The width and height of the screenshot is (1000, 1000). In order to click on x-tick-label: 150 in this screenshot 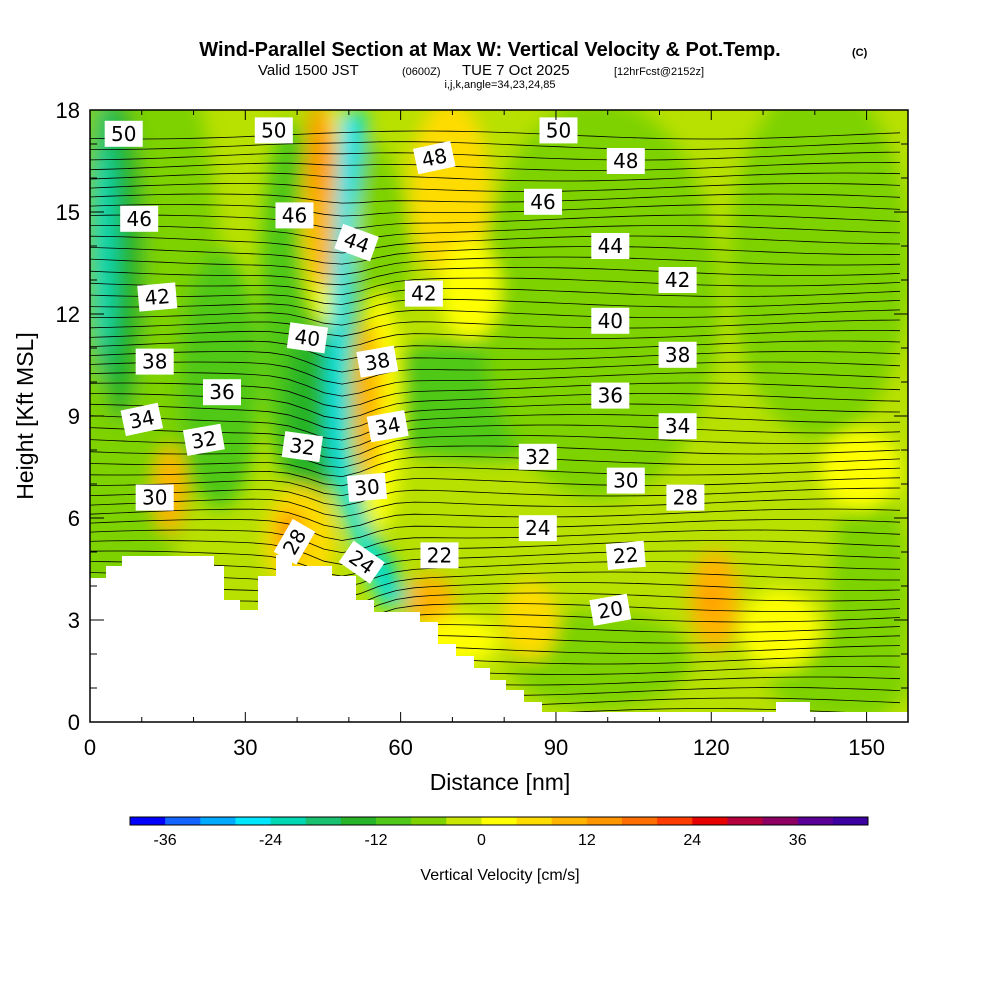, I will do `click(866, 747)`.